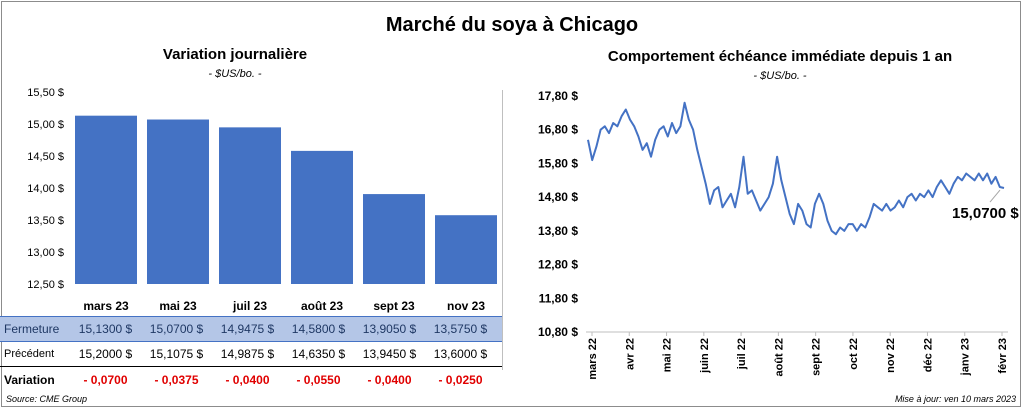 This screenshot has width=1024, height=410. What do you see at coordinates (955, 399) in the screenshot?
I see `update-note: Mise à jour: ven 10 mars 2023` at bounding box center [955, 399].